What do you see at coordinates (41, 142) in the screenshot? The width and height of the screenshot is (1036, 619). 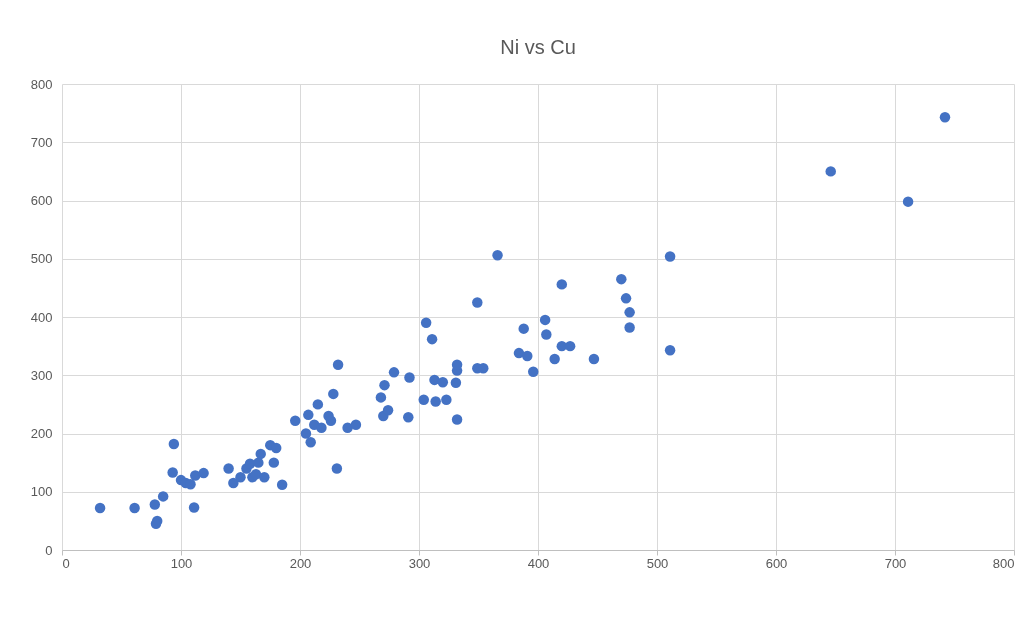 I see `y-tick-label: 700` at bounding box center [41, 142].